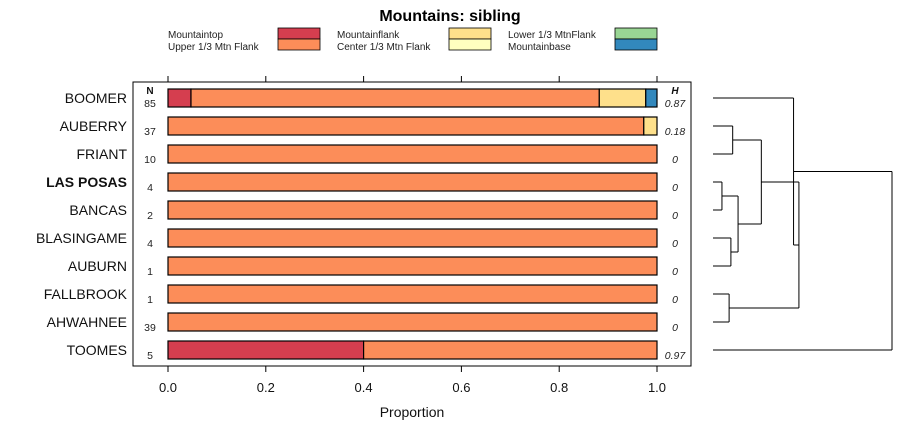  What do you see at coordinates (412, 412) in the screenshot?
I see `x-axis-title: Proportion` at bounding box center [412, 412].